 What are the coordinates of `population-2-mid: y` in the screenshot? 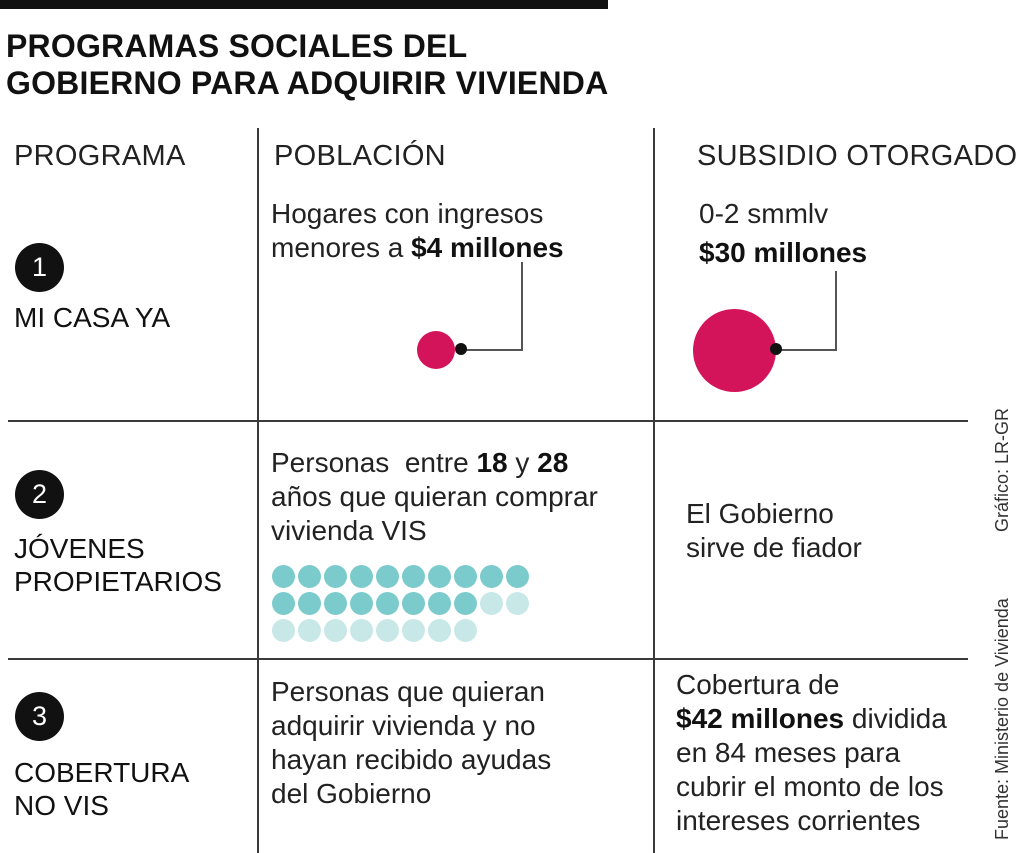 It's located at (522, 462).